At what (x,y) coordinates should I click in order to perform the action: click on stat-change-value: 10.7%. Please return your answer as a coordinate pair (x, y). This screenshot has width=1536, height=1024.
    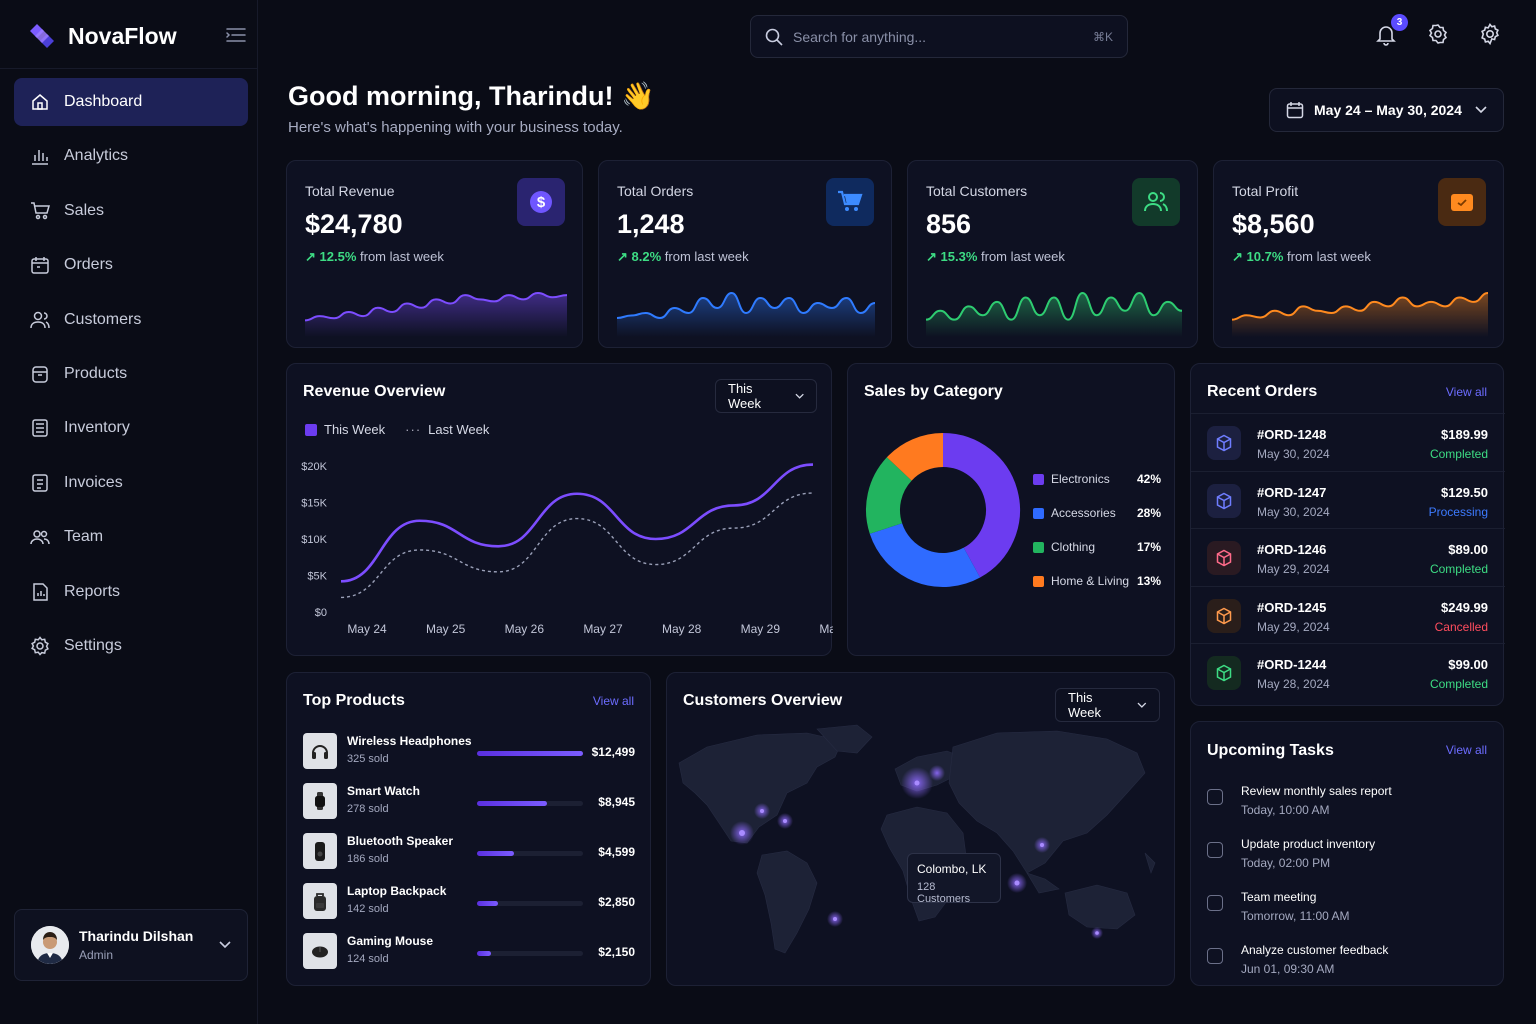
    Looking at the image, I should click on (1265, 256).